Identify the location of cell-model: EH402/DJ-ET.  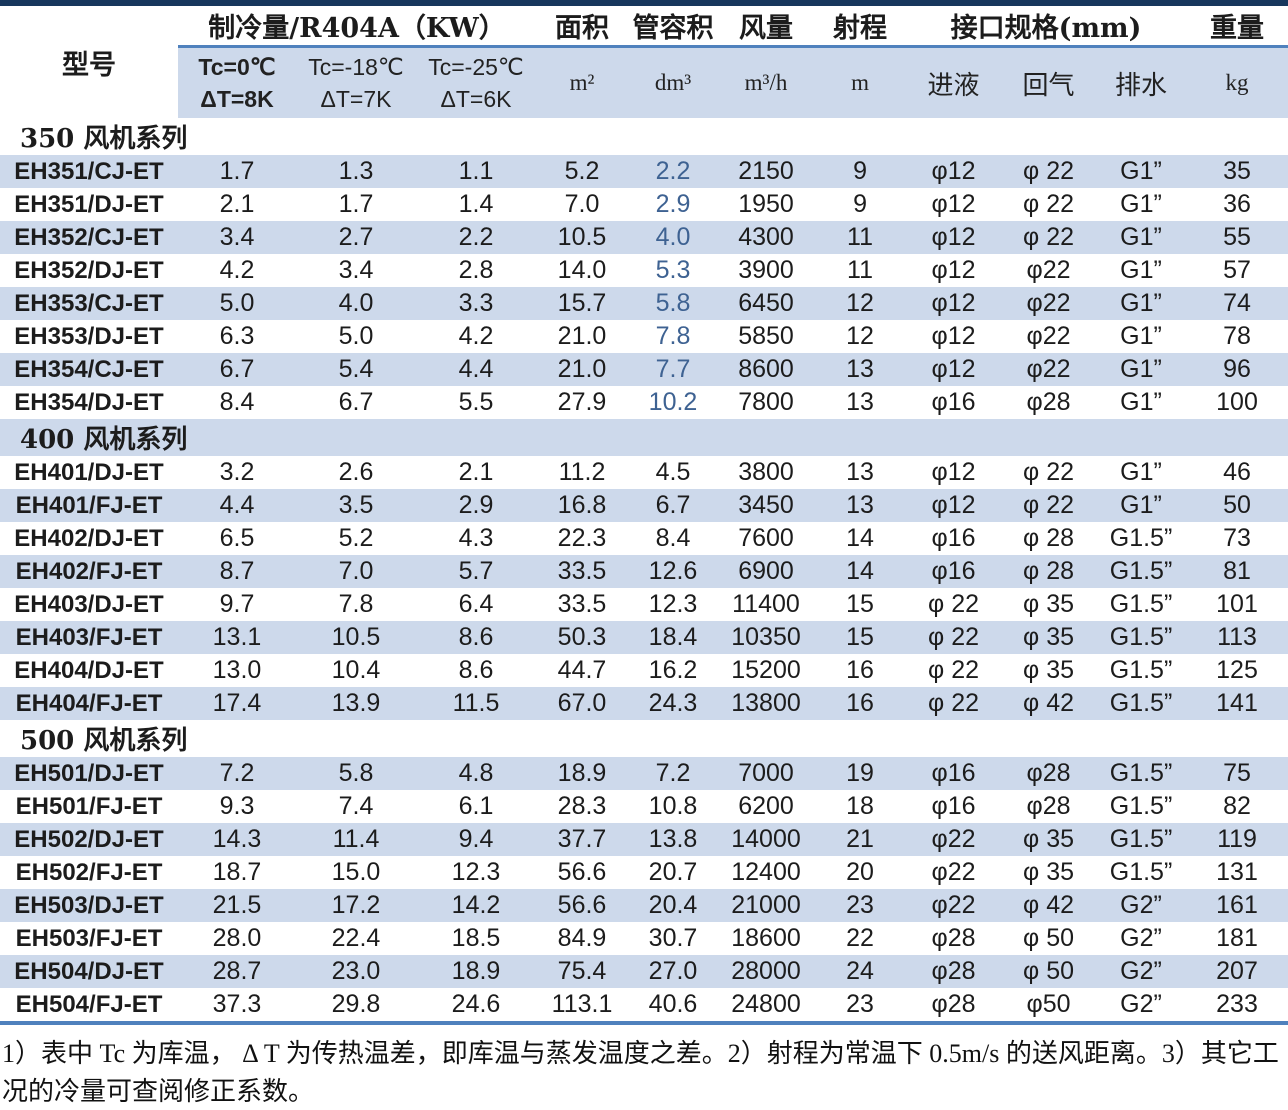
(89, 538).